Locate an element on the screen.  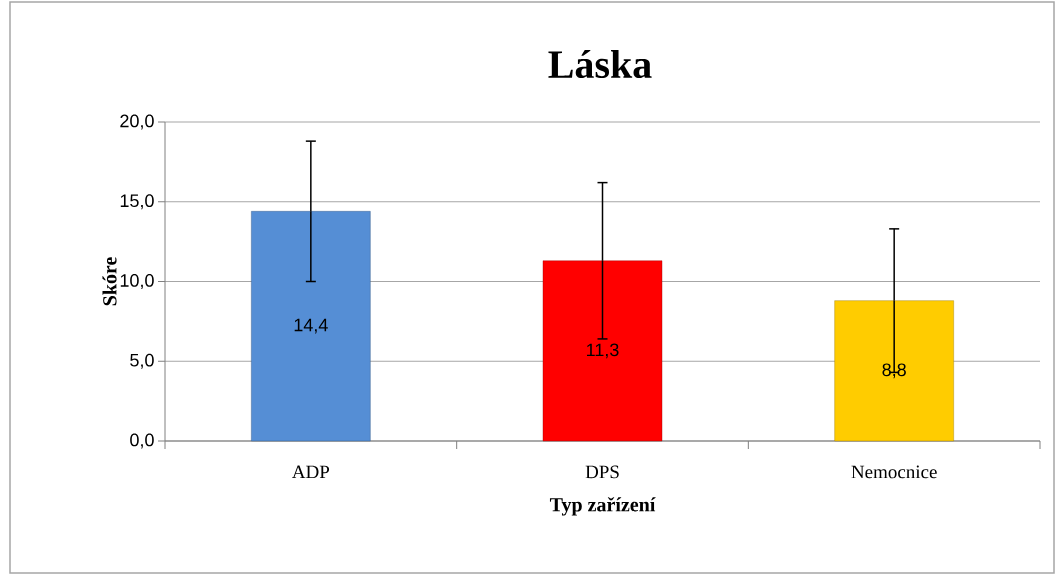
y-axis-title: Skóre is located at coordinates (109, 281).